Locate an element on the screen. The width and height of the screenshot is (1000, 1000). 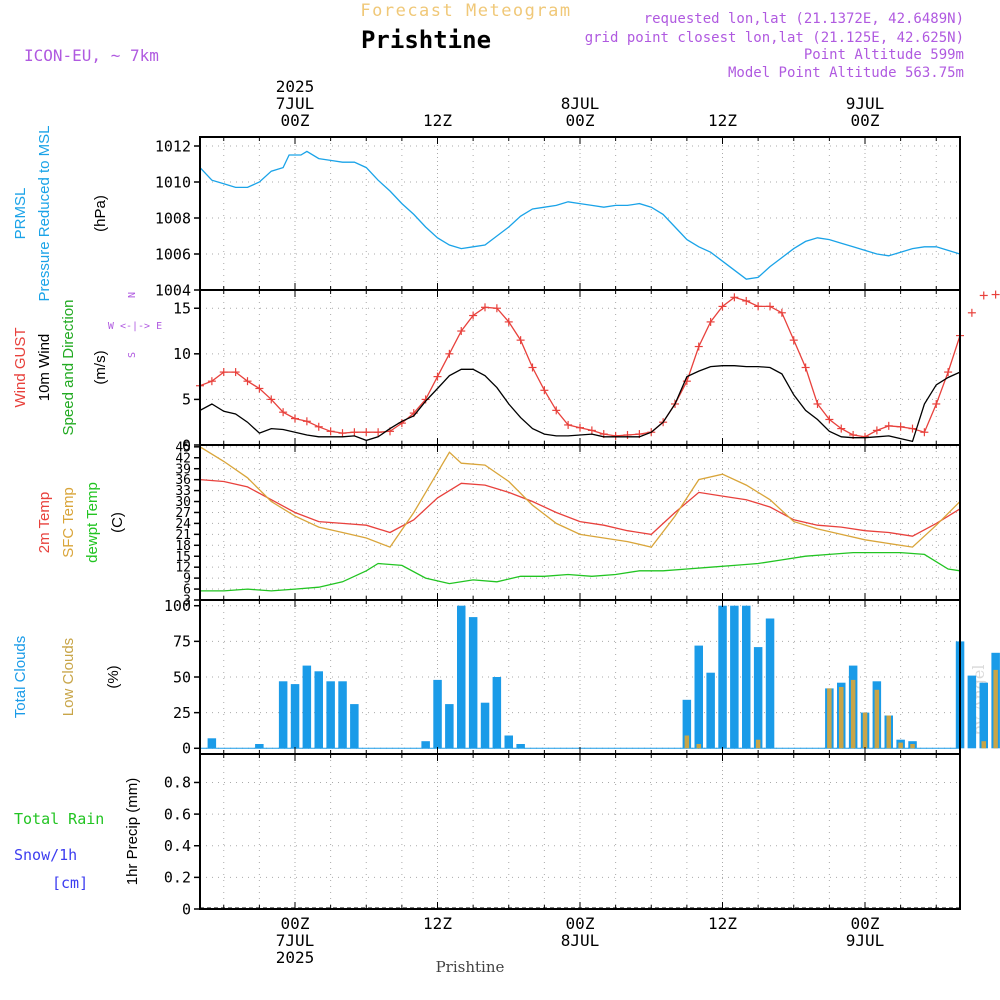
y-tick-label: 39 is located at coordinates (183, 469).